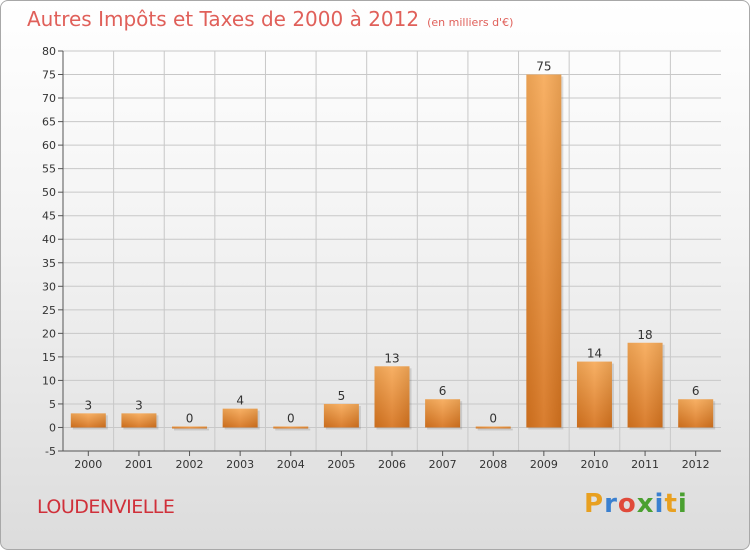 The width and height of the screenshot is (750, 550). Describe the element at coordinates (49, 122) in the screenshot. I see `y-tick-label: 65` at that location.